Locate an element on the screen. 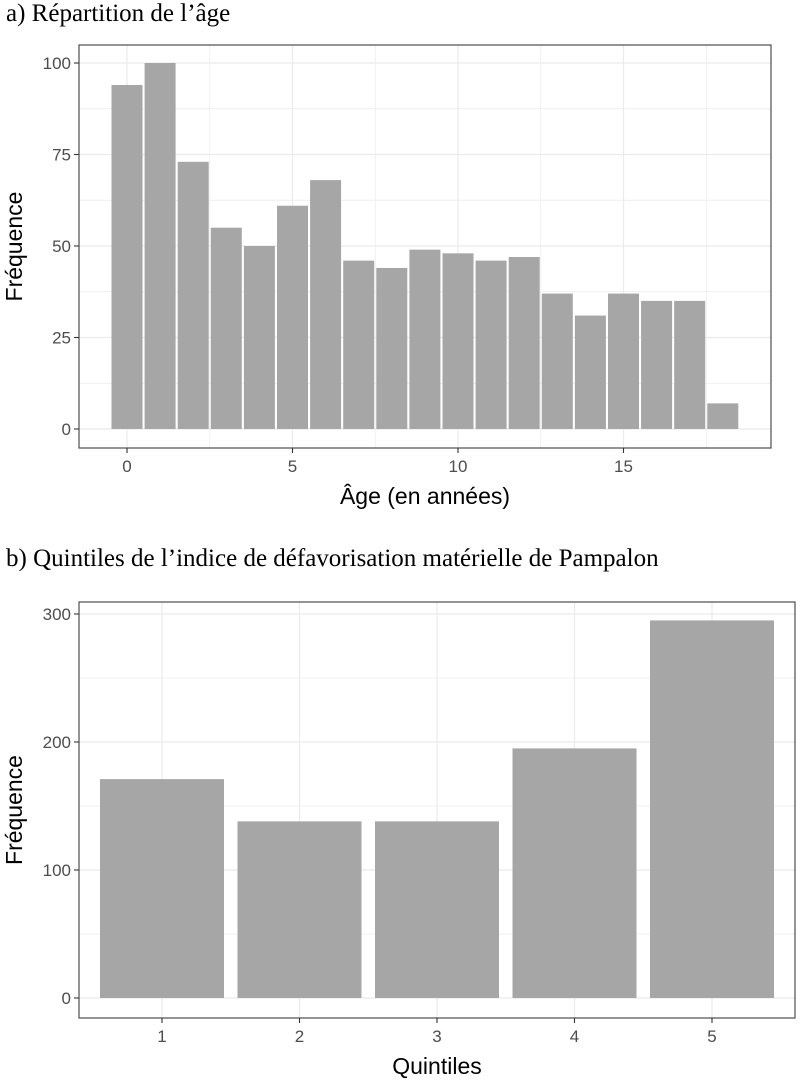  y-tick-label: 200 is located at coordinates (57, 742).